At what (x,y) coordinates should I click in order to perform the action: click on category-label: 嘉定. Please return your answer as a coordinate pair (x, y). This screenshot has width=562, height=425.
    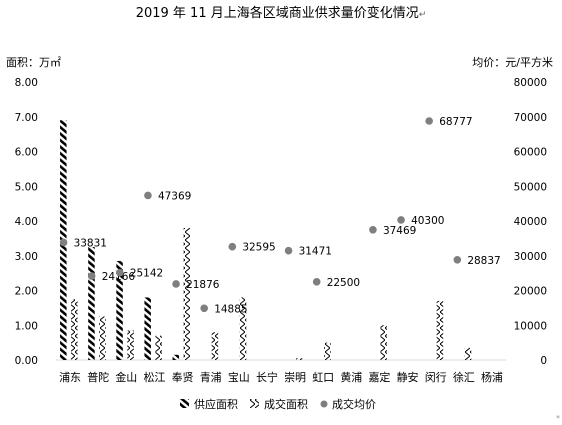
    Looking at the image, I should click on (379, 377).